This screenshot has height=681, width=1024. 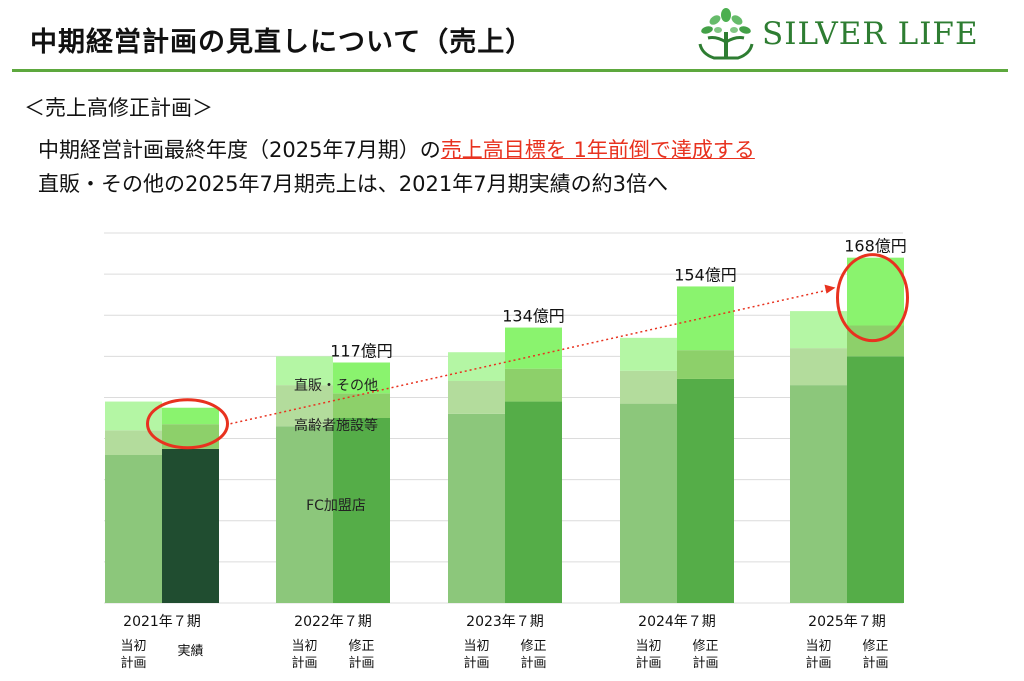 I want to click on segment-label-elderly: 高齢者施設等, so click(x=336, y=425).